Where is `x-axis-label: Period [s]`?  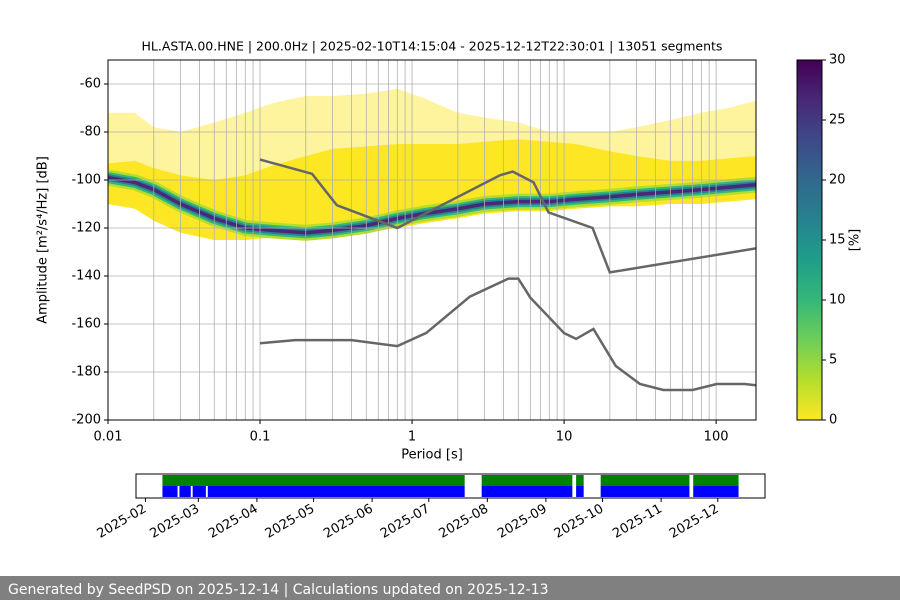 x-axis-label: Period [s] is located at coordinates (432, 455).